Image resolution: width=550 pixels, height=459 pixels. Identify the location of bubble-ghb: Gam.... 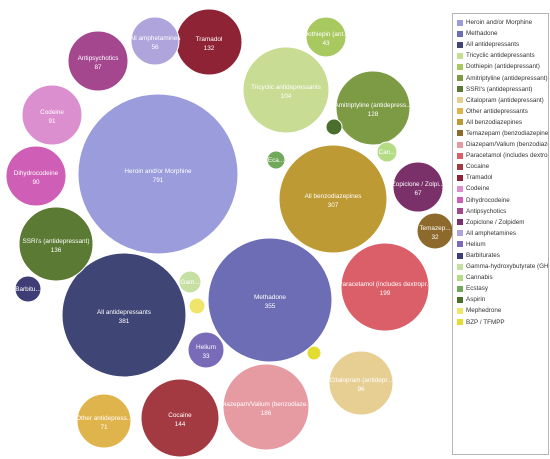
(190, 282).